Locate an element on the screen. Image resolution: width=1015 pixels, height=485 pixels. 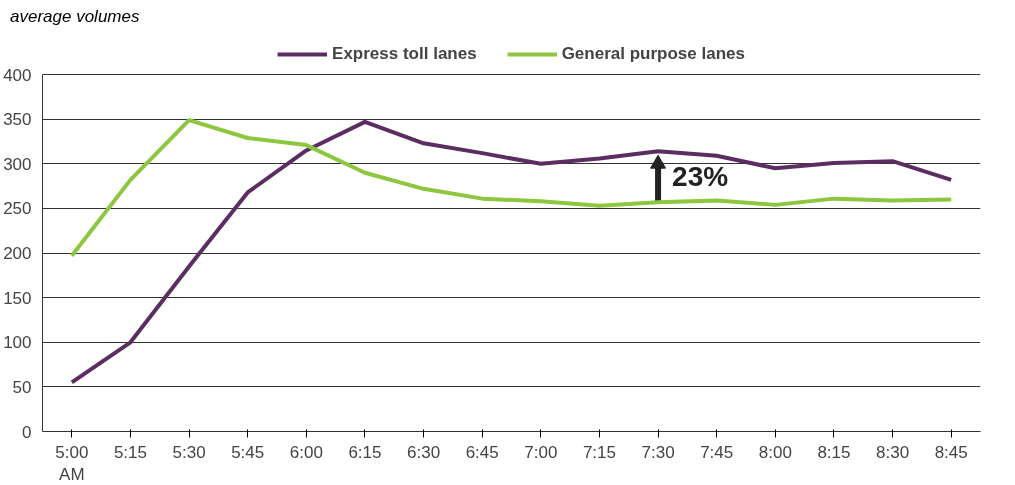
x-tick-label: 5:45 is located at coordinates (248, 452).